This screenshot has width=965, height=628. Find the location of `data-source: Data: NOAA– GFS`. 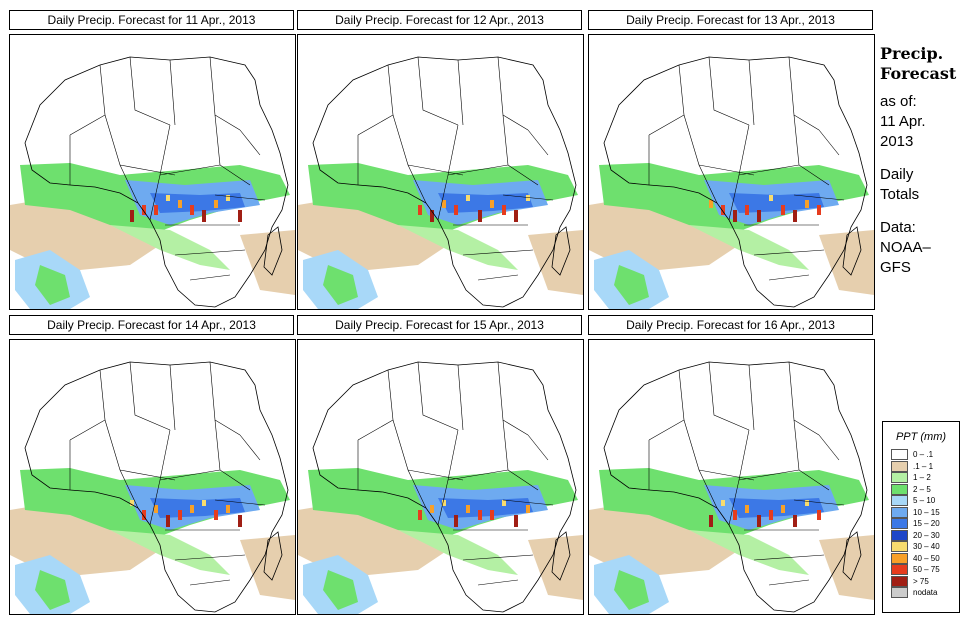

data-source: Data: NOAA– GFS is located at coordinates (905, 247).